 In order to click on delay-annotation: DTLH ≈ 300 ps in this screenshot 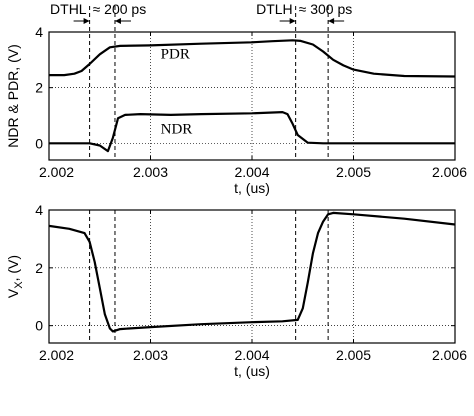, I will do `click(304, 12)`.